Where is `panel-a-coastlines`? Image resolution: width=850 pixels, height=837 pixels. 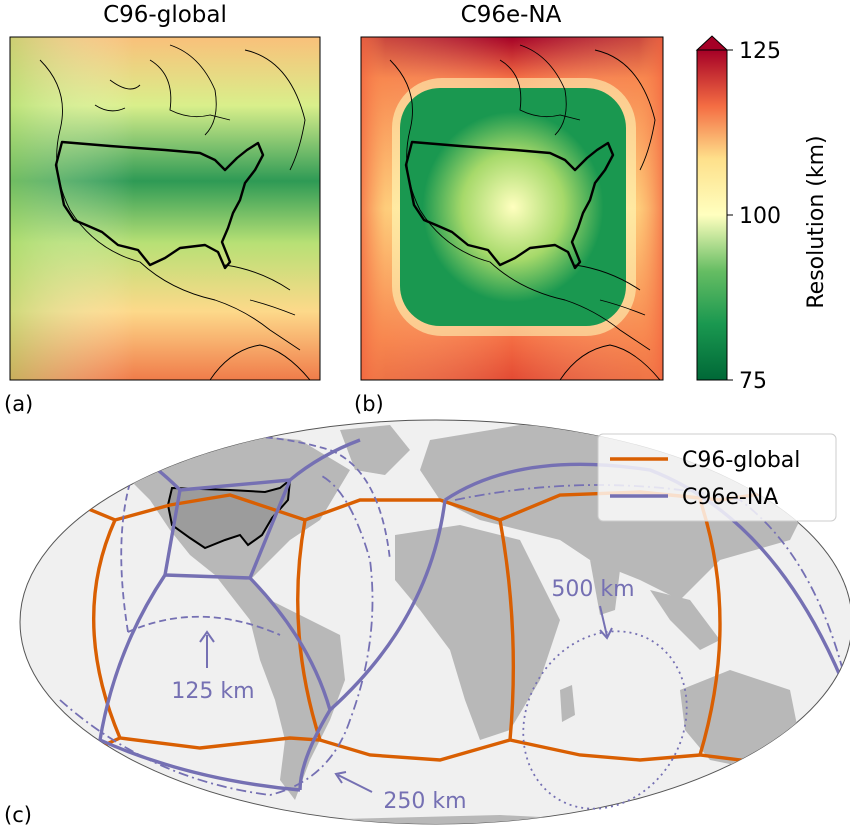
panel-a-coastlines is located at coordinates (175, 212).